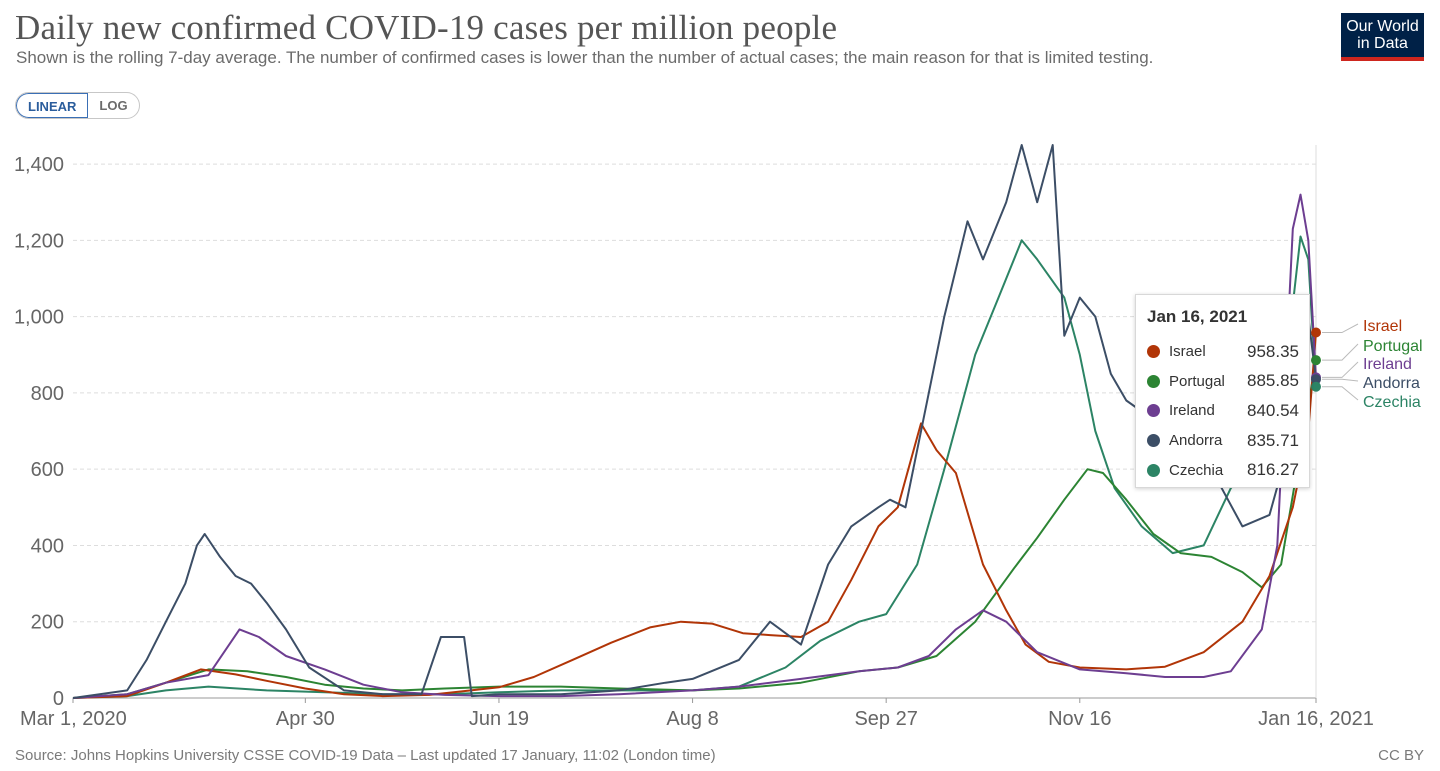 The height and width of the screenshot is (771, 1440). What do you see at coordinates (1393, 346) in the screenshot?
I see `end-label-portugal: Portugal` at bounding box center [1393, 346].